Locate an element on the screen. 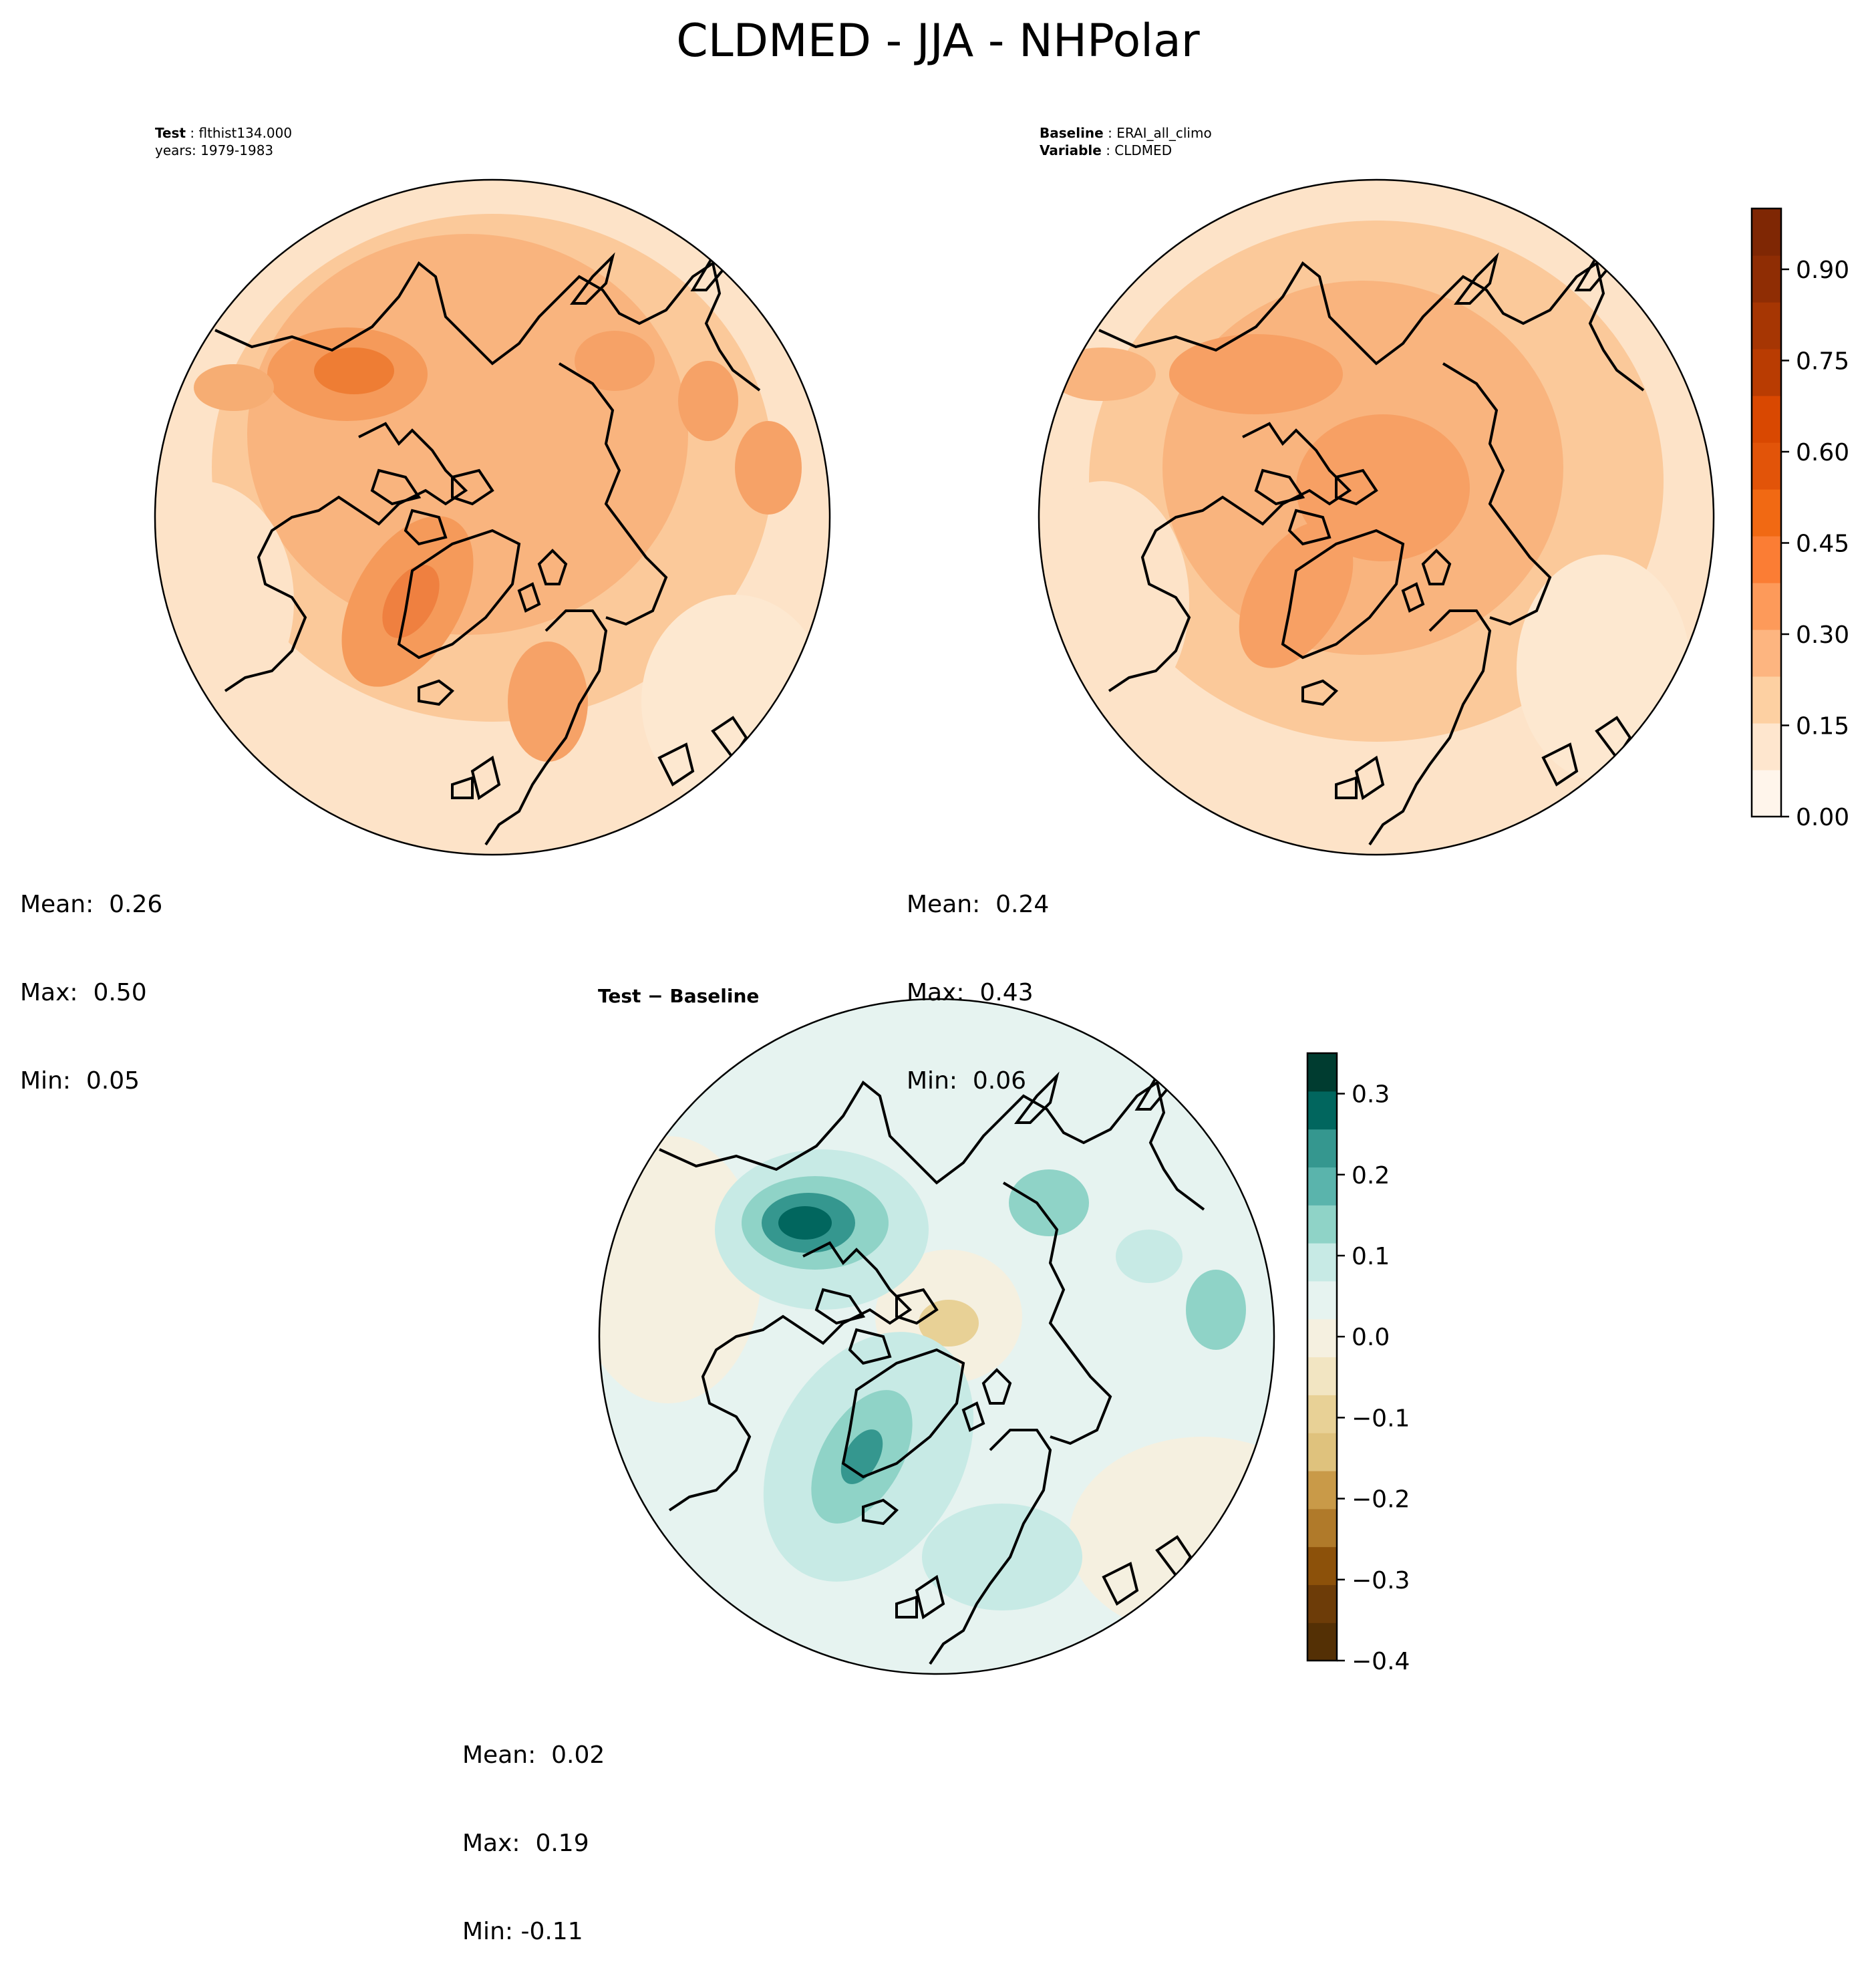  figure-title: CLDMED - JJA - NHPolar is located at coordinates (938, 41).